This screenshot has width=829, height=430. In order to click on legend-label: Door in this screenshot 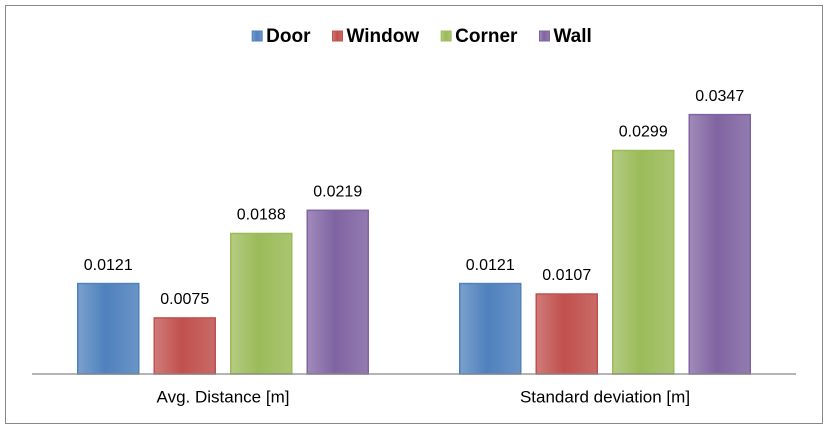, I will do `click(288, 36)`.